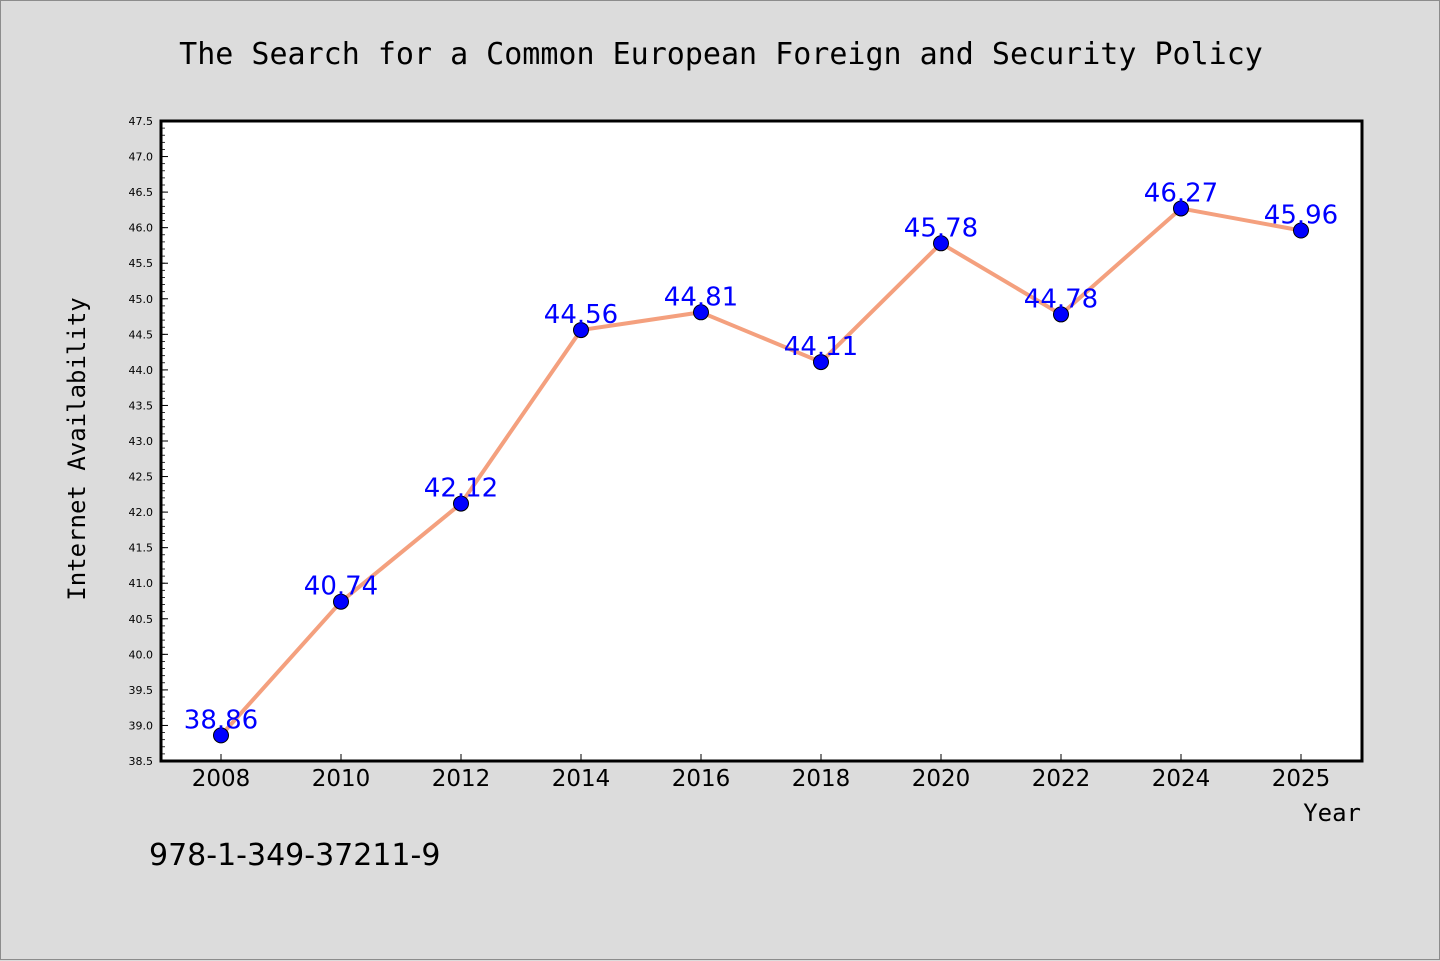 This screenshot has height=961, width=1440. What do you see at coordinates (141, 228) in the screenshot?
I see `y-tick-label: 46.0` at bounding box center [141, 228].